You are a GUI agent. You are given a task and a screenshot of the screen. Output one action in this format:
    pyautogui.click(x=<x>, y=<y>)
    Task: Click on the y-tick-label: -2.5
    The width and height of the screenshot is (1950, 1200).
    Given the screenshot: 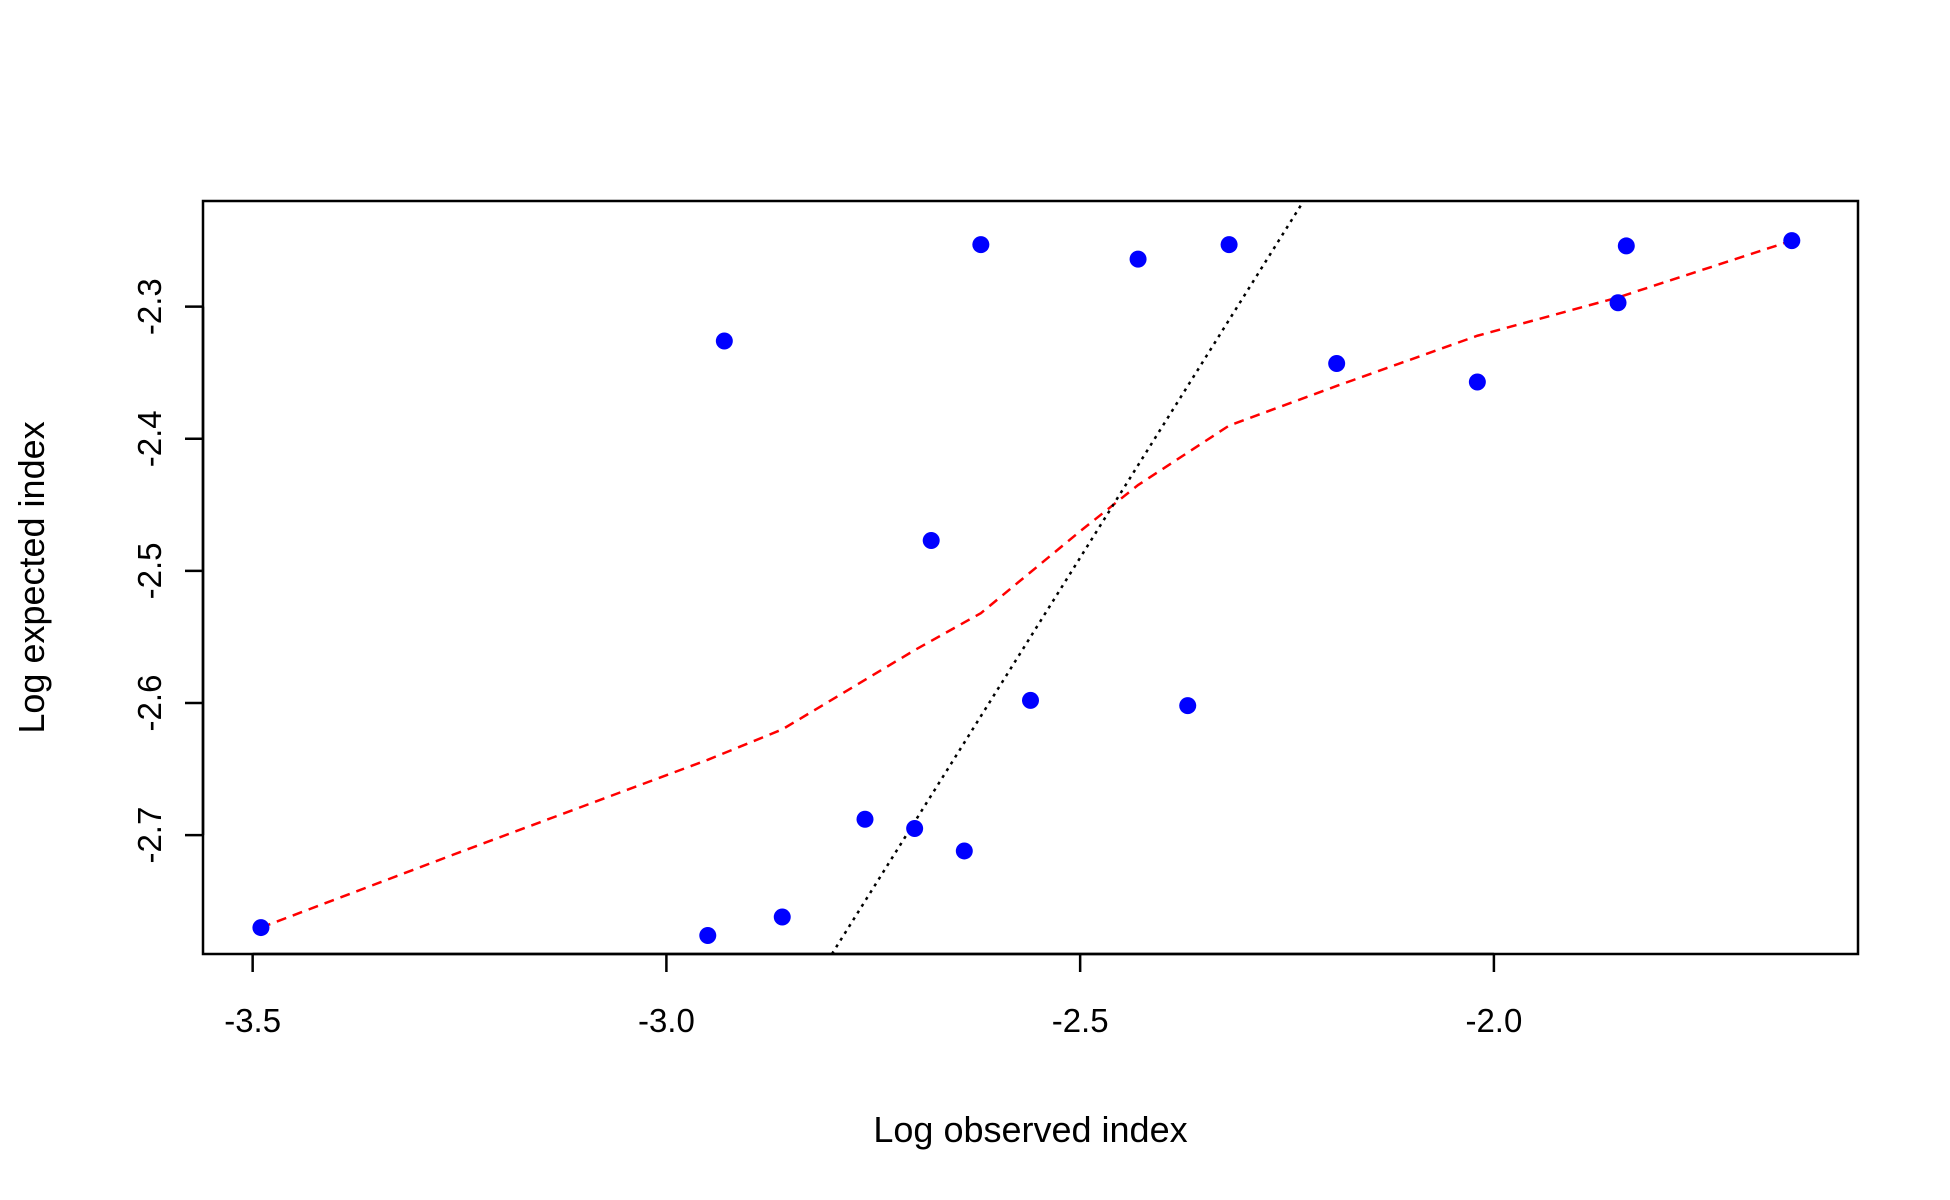 What is the action you would take?
    pyautogui.click(x=149, y=570)
    